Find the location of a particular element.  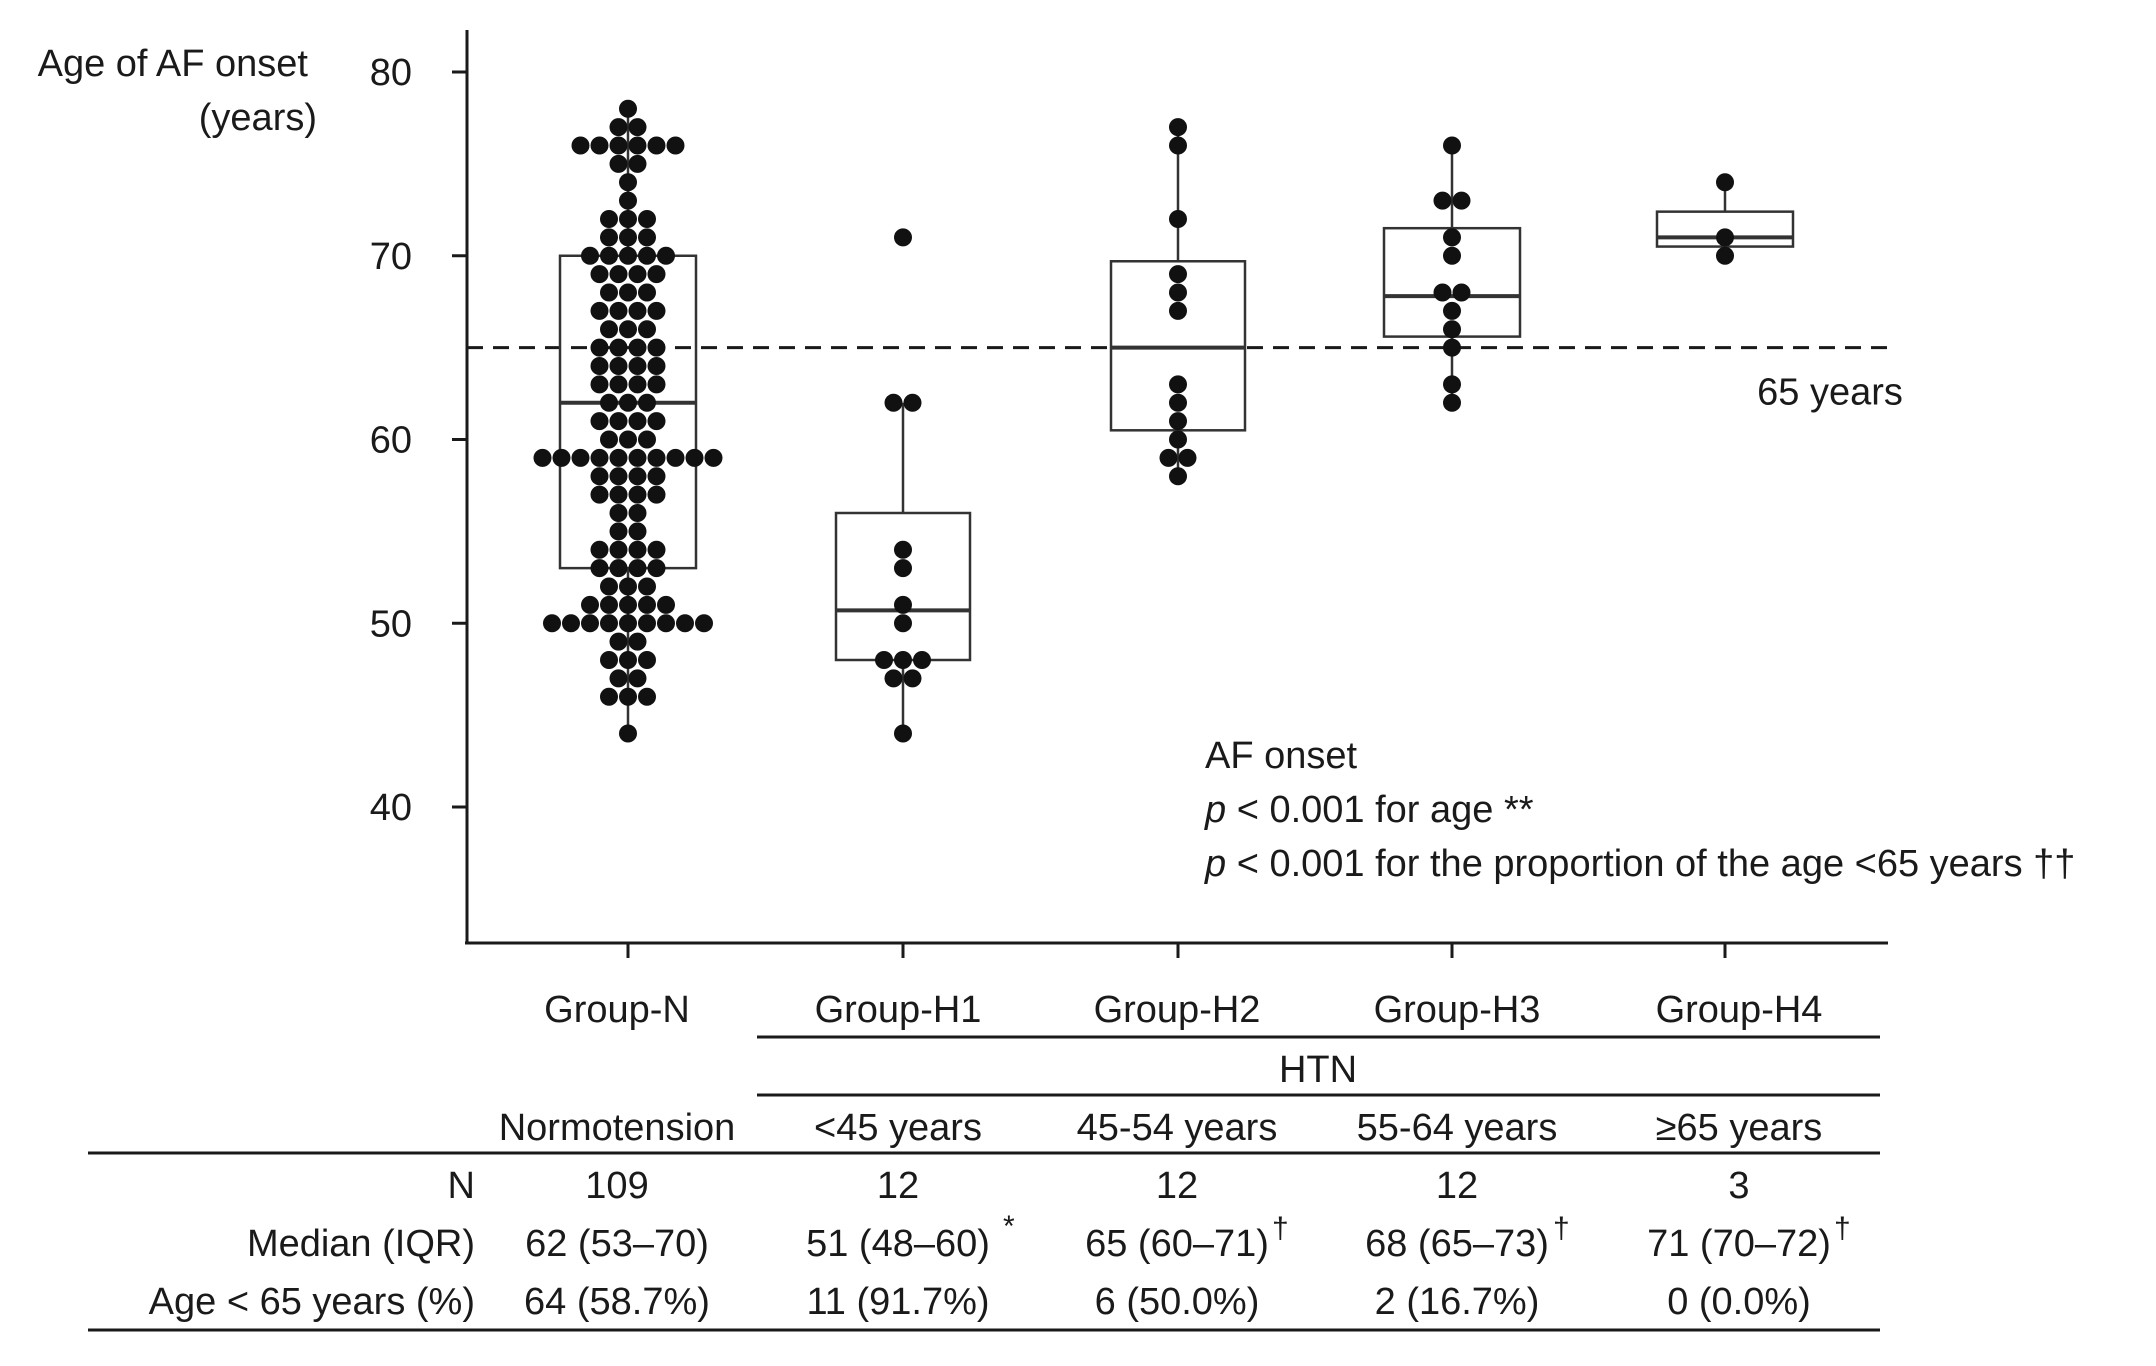

table-row-label-n: N is located at coordinates (461, 1186).